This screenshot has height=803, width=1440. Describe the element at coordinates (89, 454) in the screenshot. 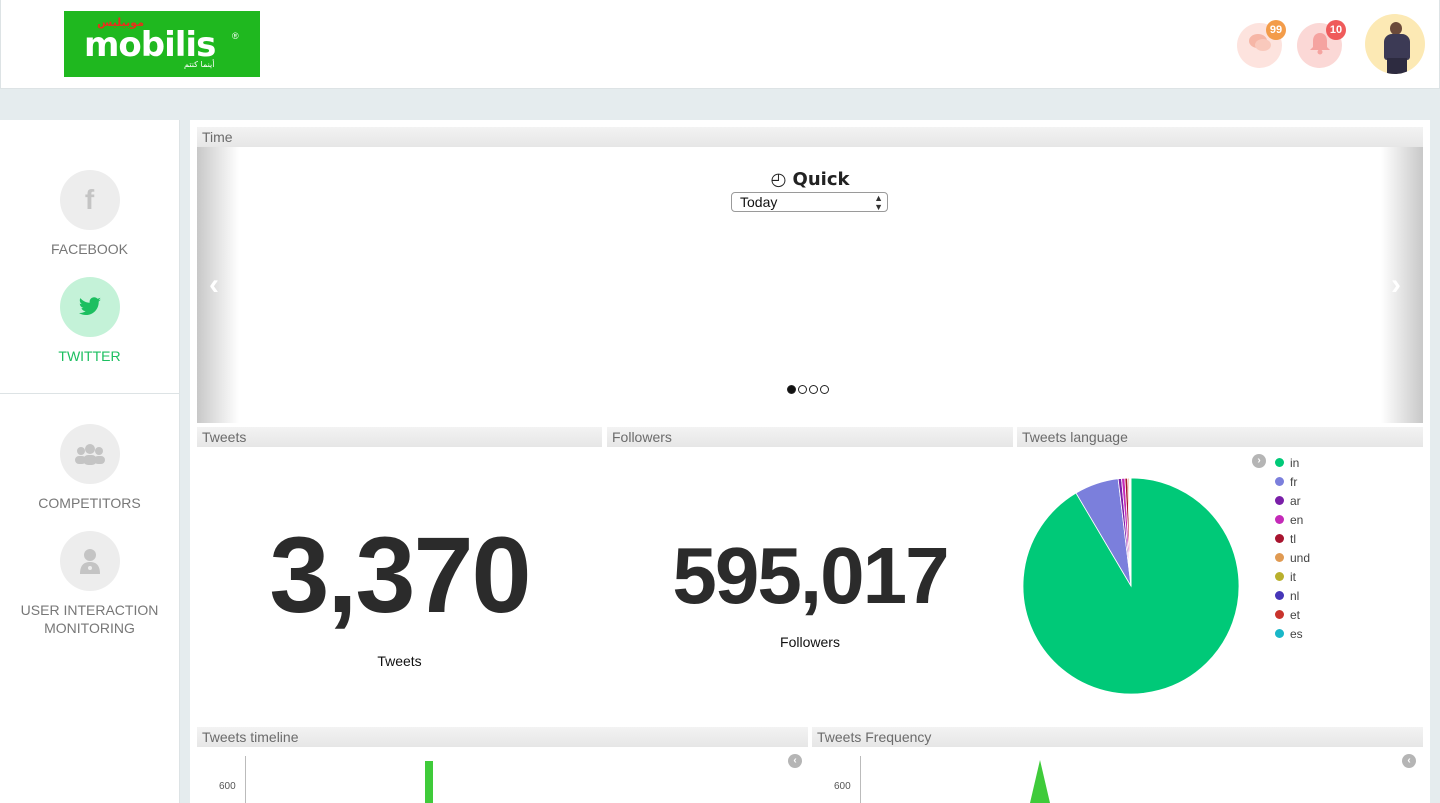

I see `group-icon` at that location.